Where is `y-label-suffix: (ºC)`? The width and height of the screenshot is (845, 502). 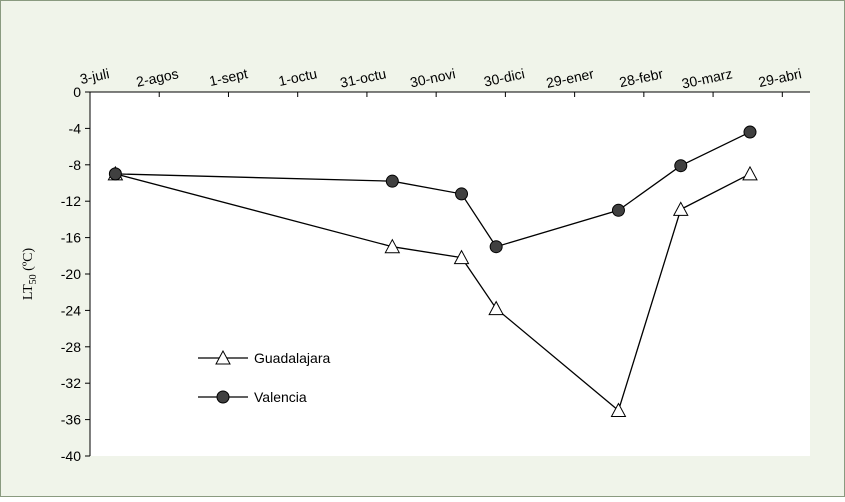
y-label-suffix: (ºC) is located at coordinates (28, 261).